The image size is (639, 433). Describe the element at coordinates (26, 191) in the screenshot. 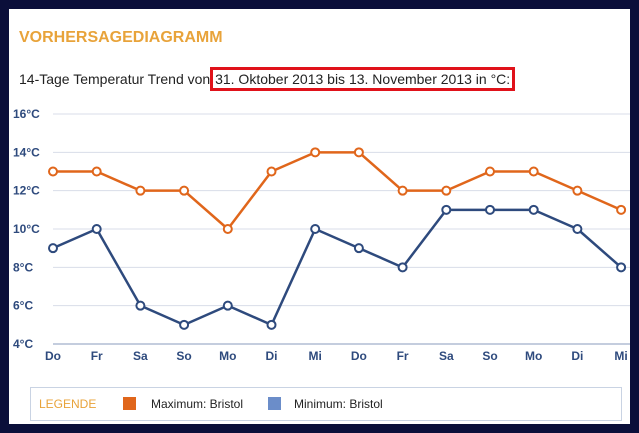

I see `y-tick-label: 12°C` at that location.